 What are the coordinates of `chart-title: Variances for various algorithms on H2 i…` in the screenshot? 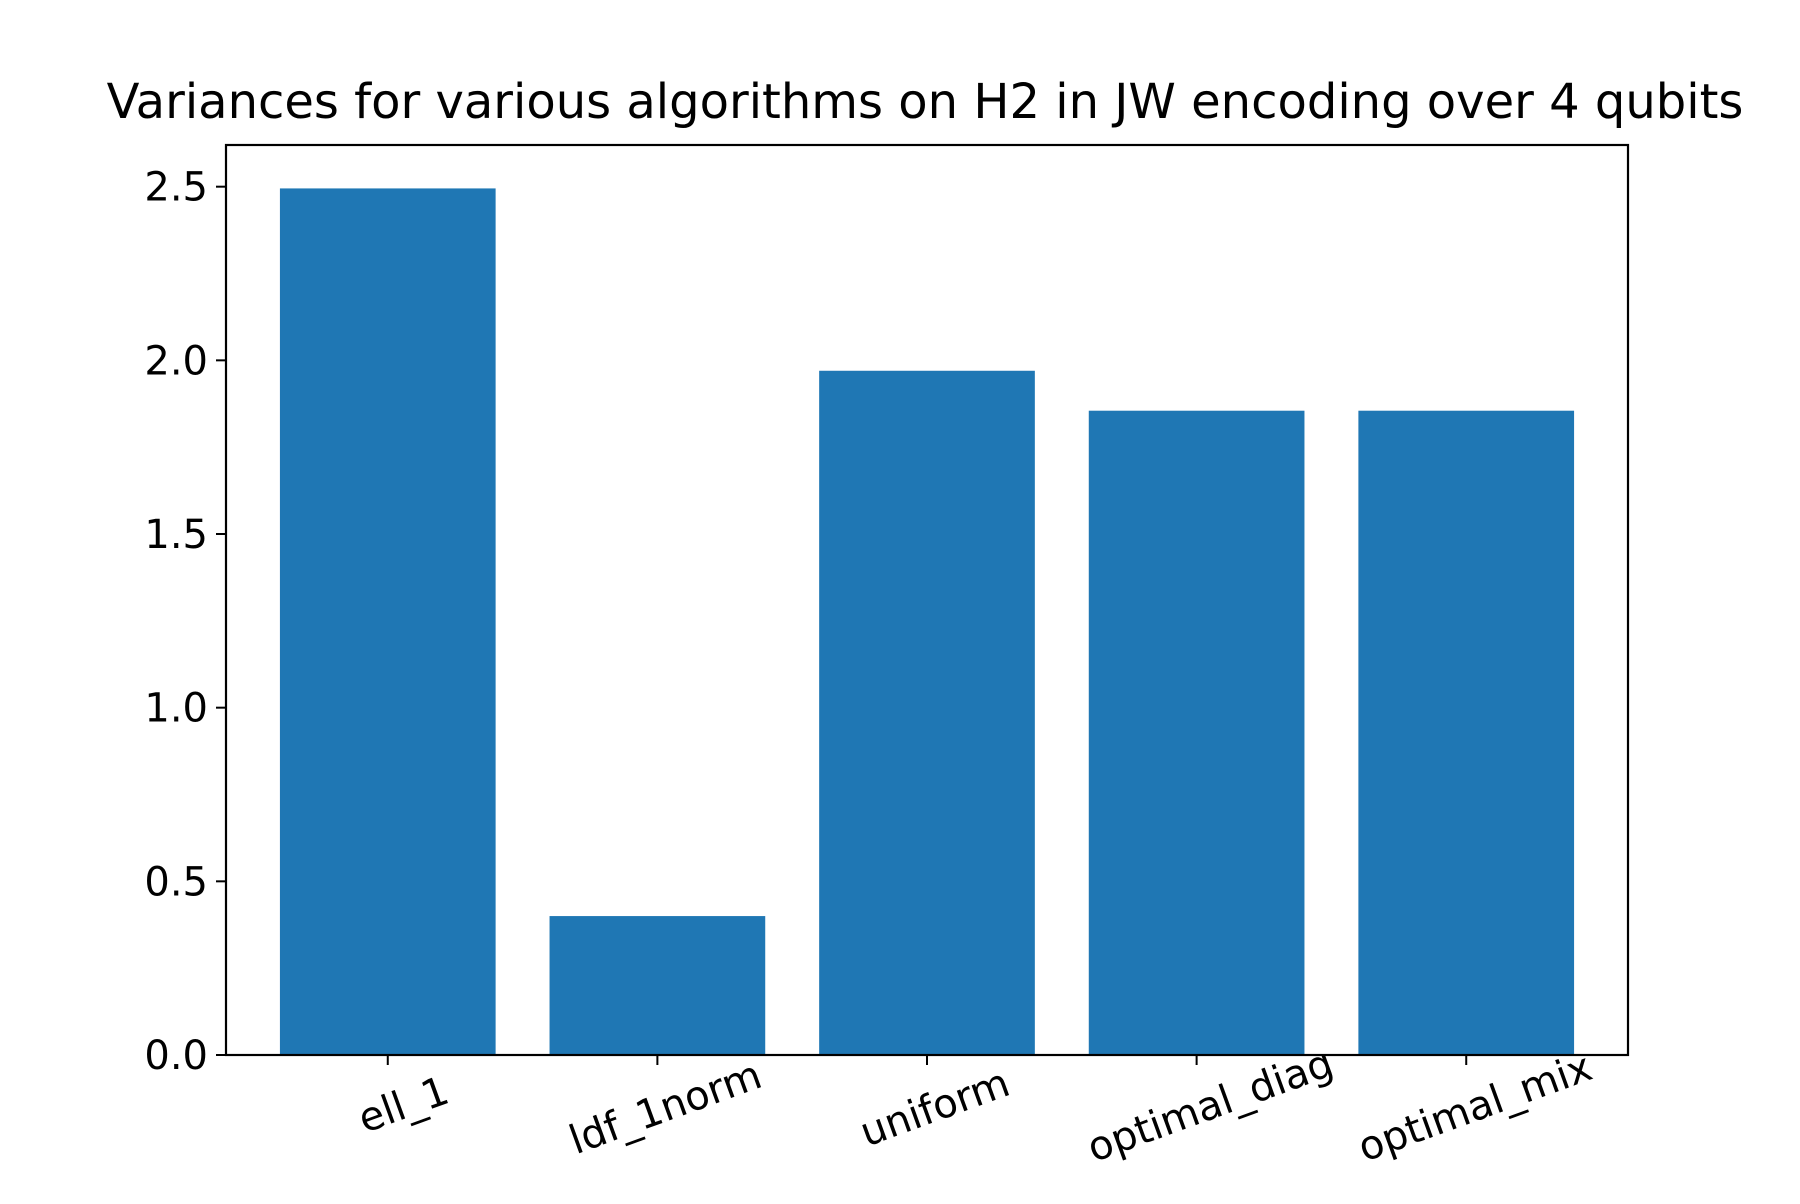 It's located at (925, 102).